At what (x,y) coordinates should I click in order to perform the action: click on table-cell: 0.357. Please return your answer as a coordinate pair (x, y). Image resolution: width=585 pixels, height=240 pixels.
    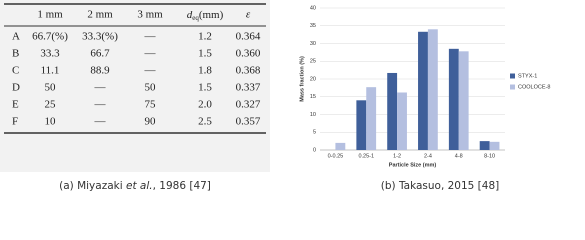
    Looking at the image, I should click on (248, 122).